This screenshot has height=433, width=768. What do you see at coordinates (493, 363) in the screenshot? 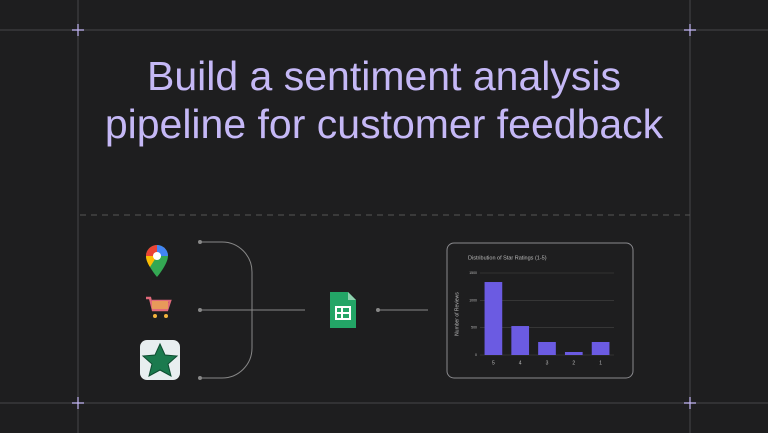
I see `x-tick-label: 5` at bounding box center [493, 363].